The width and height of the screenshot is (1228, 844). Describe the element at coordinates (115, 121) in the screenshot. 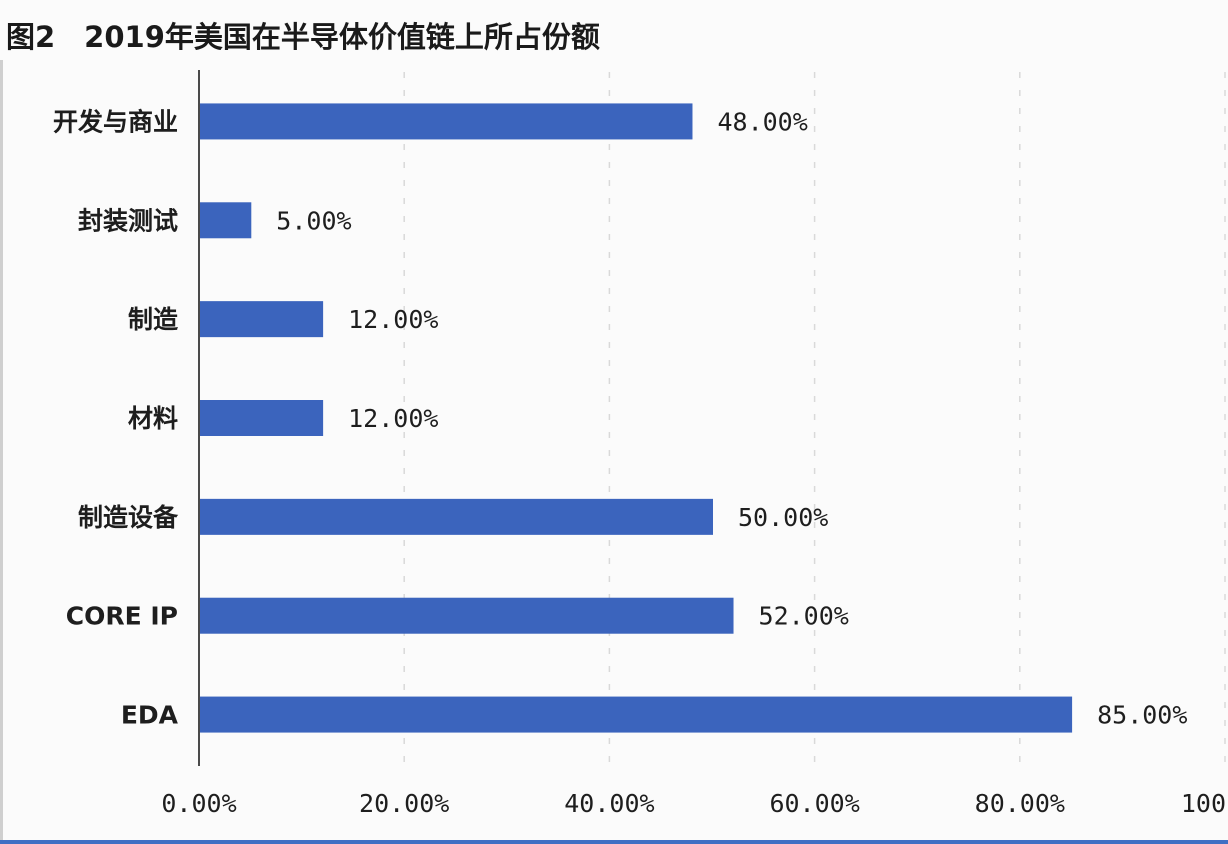

I see `category-label: 开发与商业` at that location.